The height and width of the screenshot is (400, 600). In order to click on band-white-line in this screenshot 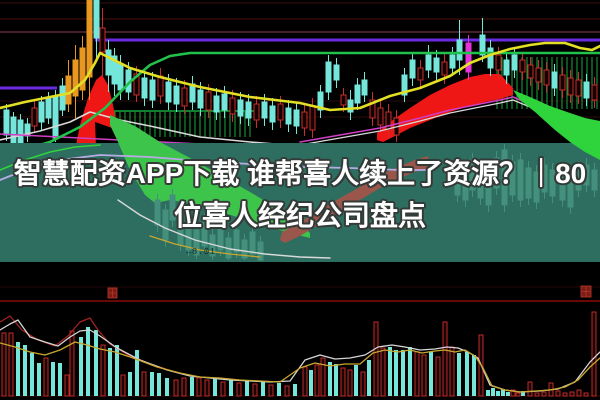, I will do `click(224, 229)`.